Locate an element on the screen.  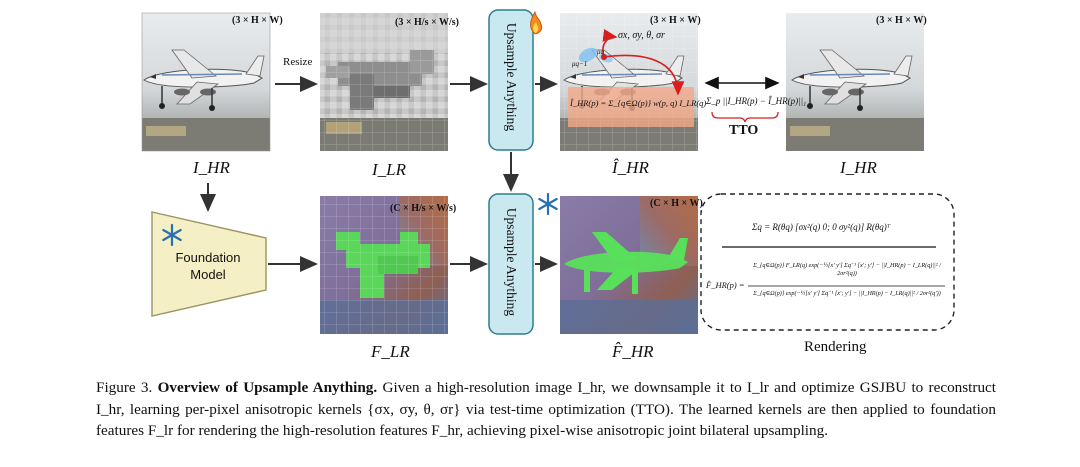
dim-lr: (3 × H/s × W/s) is located at coordinates (427, 22).